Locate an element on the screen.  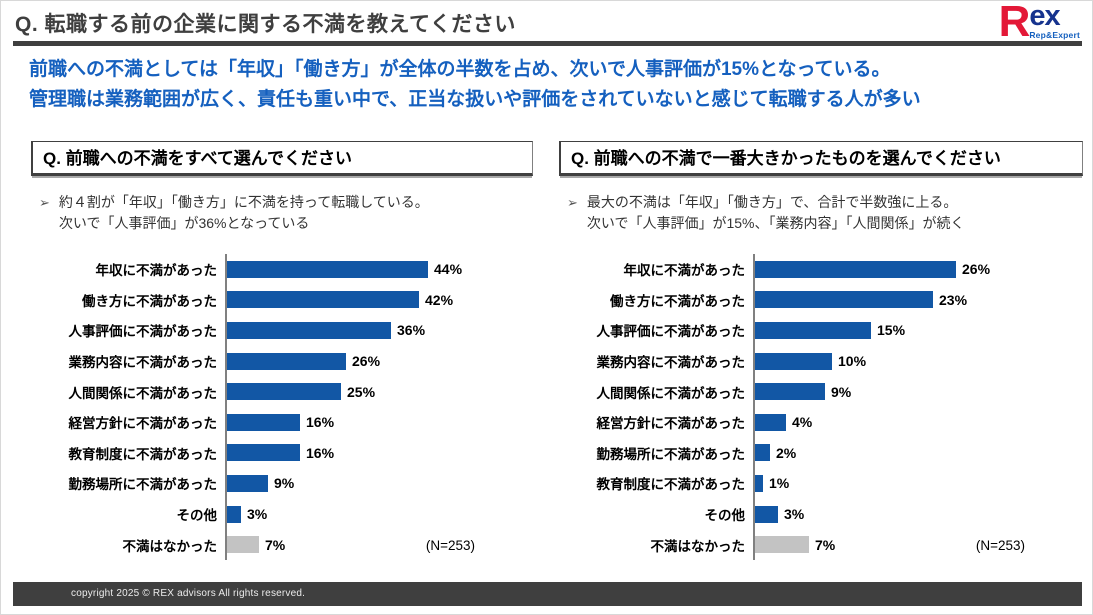
bar-track: 25% is located at coordinates (379, 391).